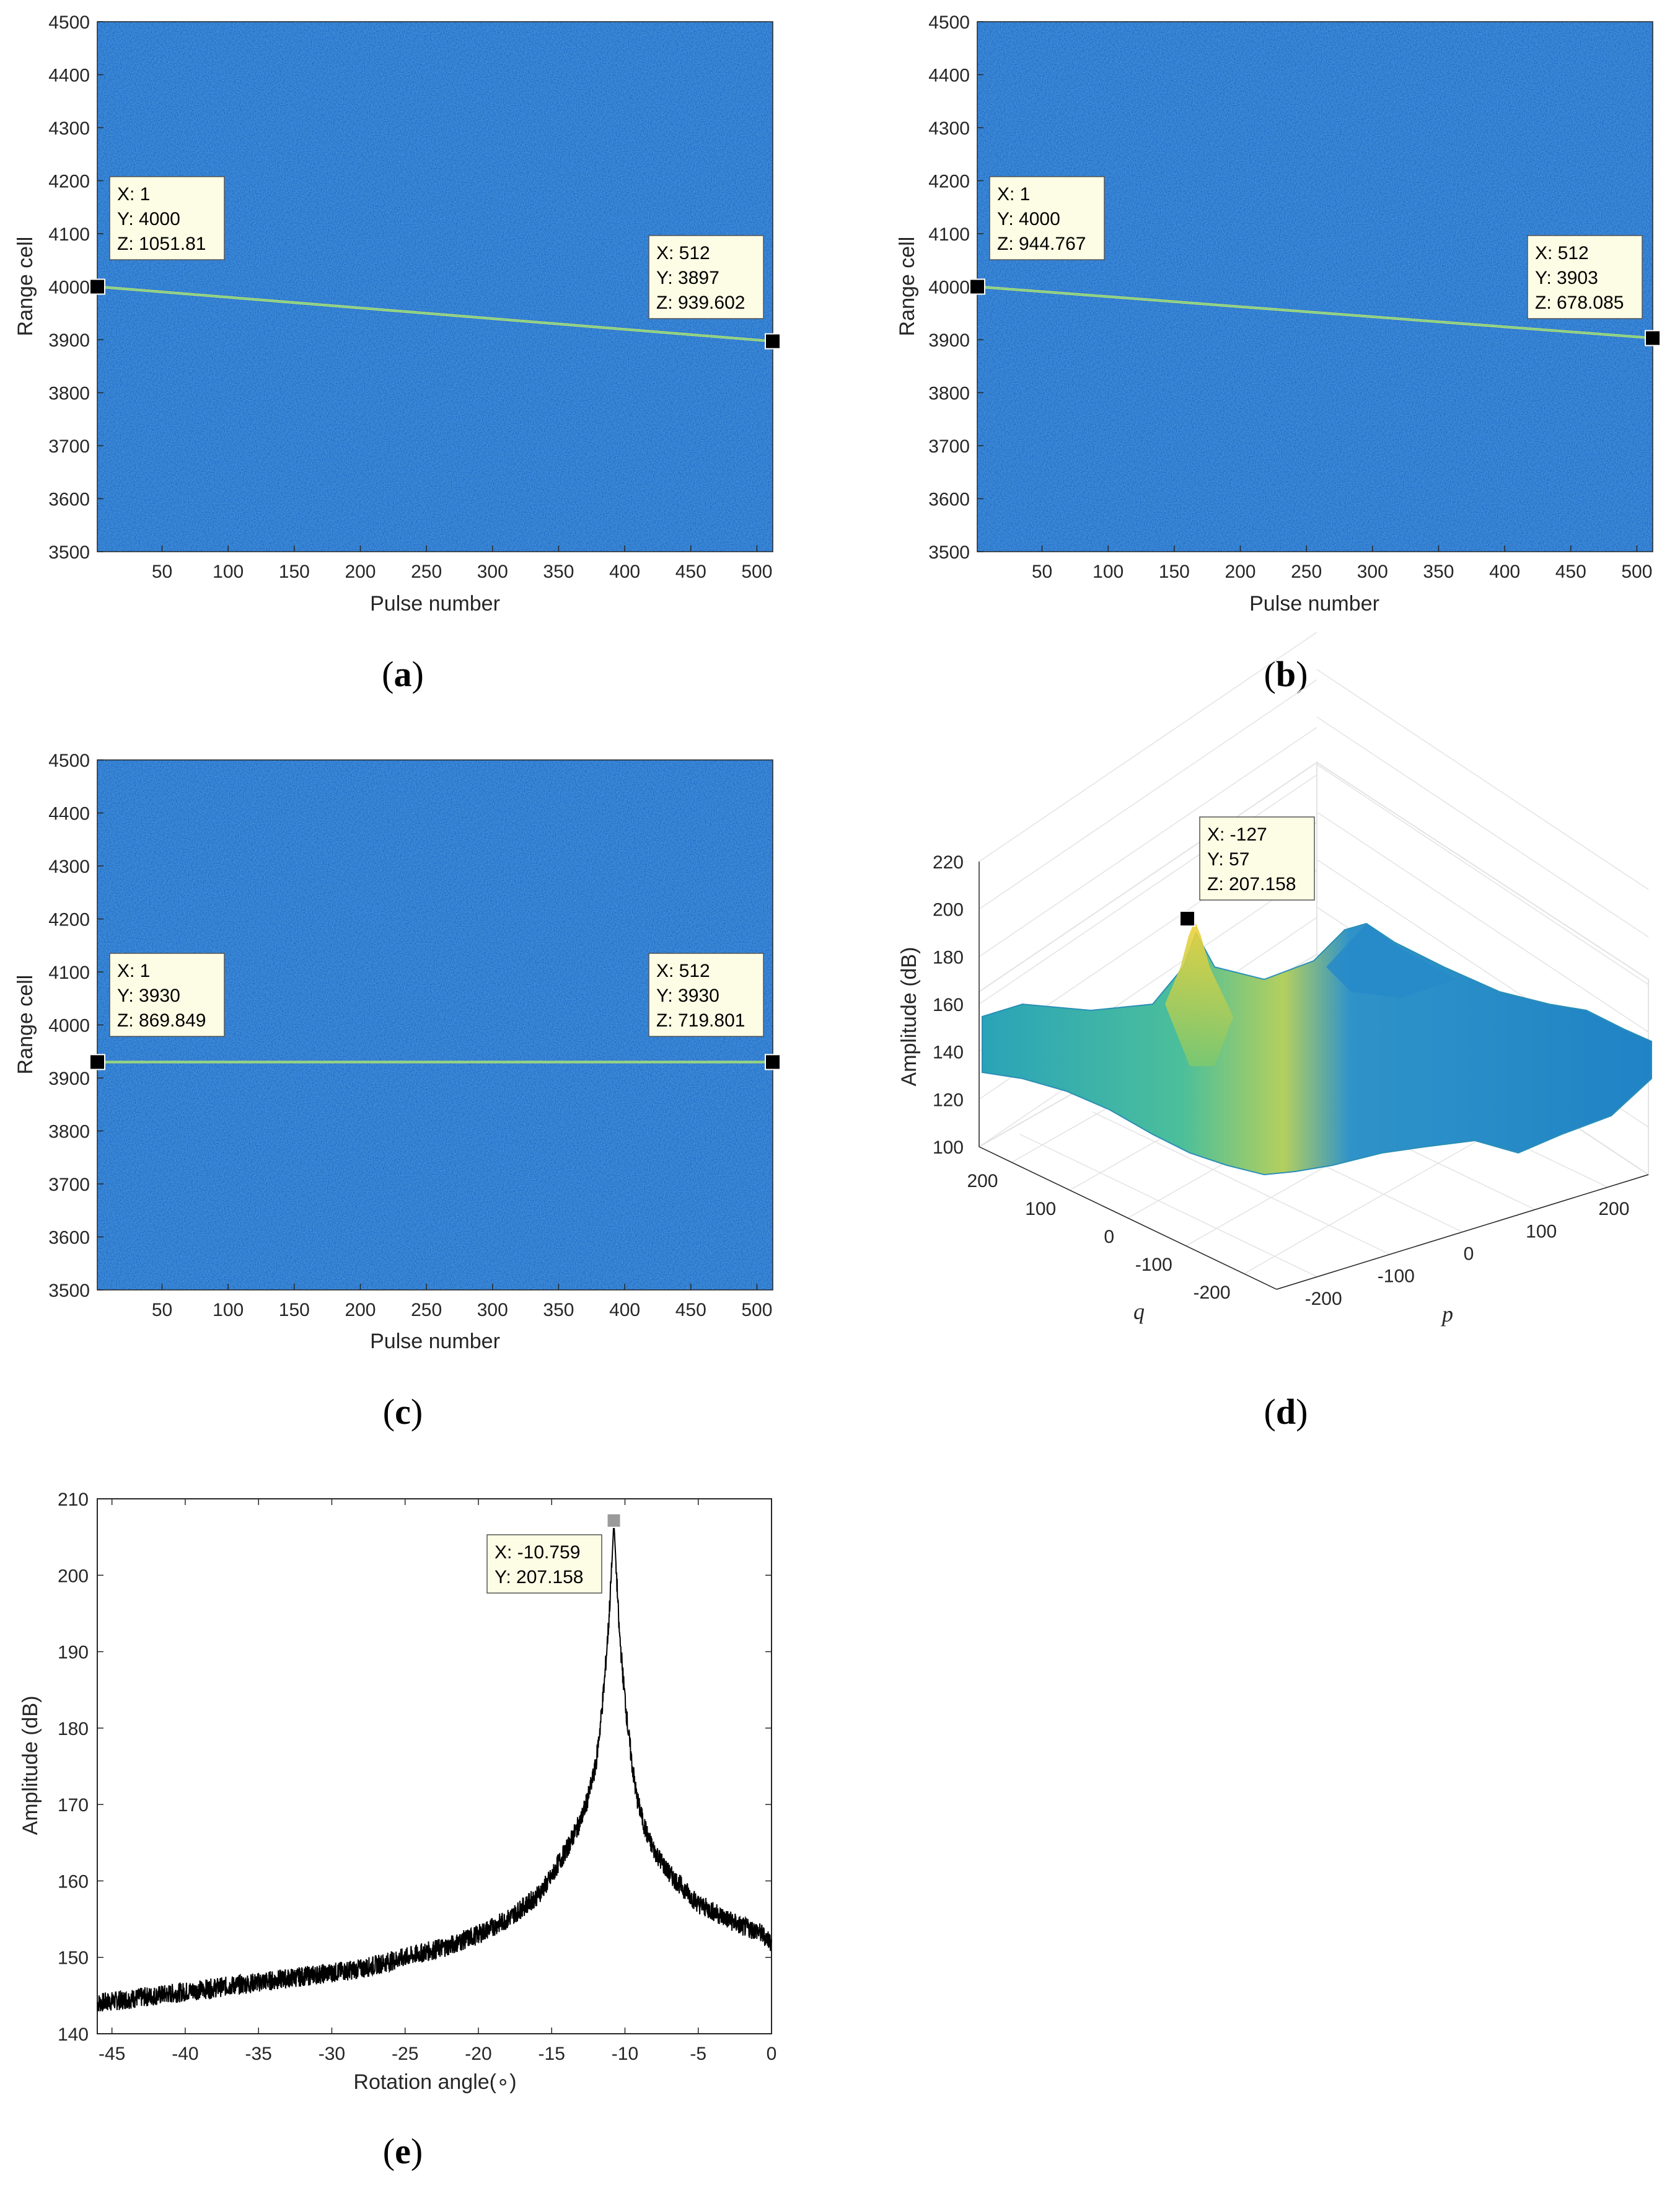  What do you see at coordinates (625, 2054) in the screenshot?
I see `x-tick-label: -10` at bounding box center [625, 2054].